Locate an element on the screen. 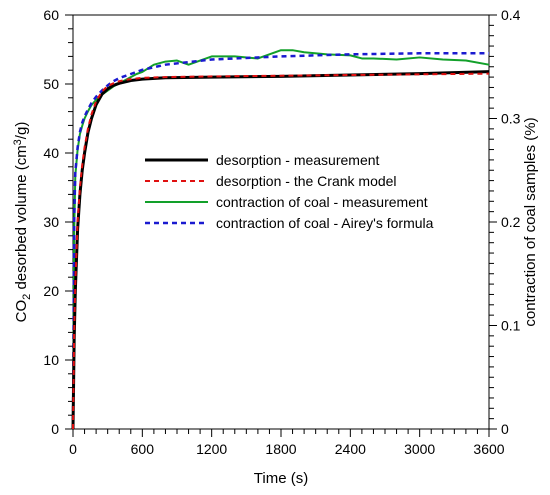 The width and height of the screenshot is (550, 495). y-right-tick-label: 0.1 is located at coordinates (511, 326).